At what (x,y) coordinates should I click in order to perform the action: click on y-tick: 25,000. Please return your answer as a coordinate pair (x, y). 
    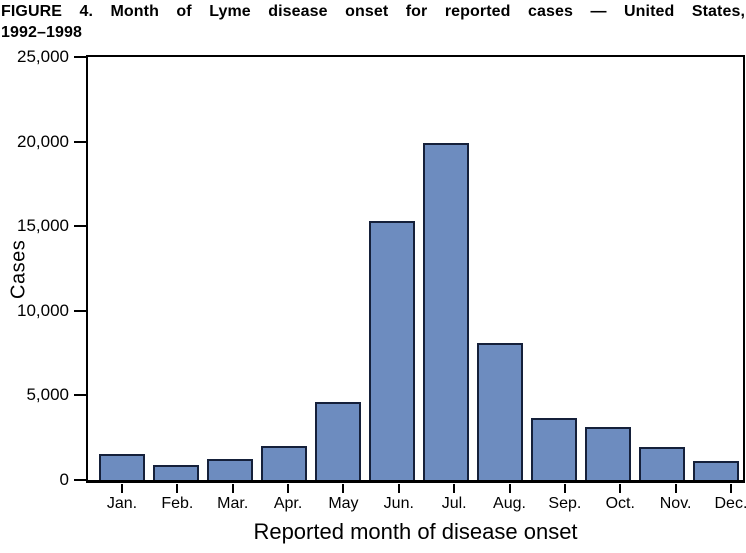
    Looking at the image, I should click on (46, 57).